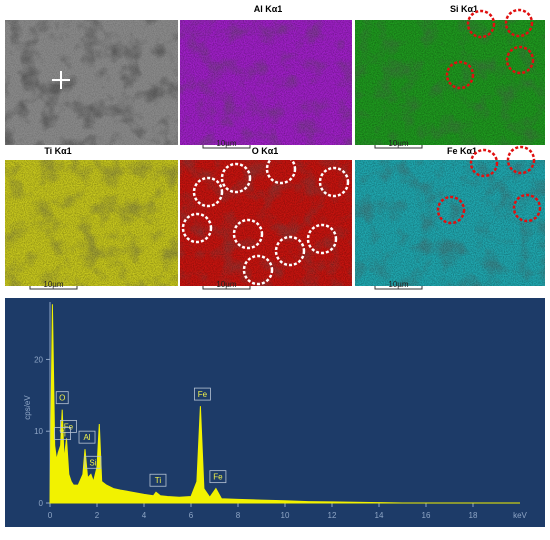  Describe the element at coordinates (265, 151) in the screenshot. I see `map-label: O Kα1` at that location.